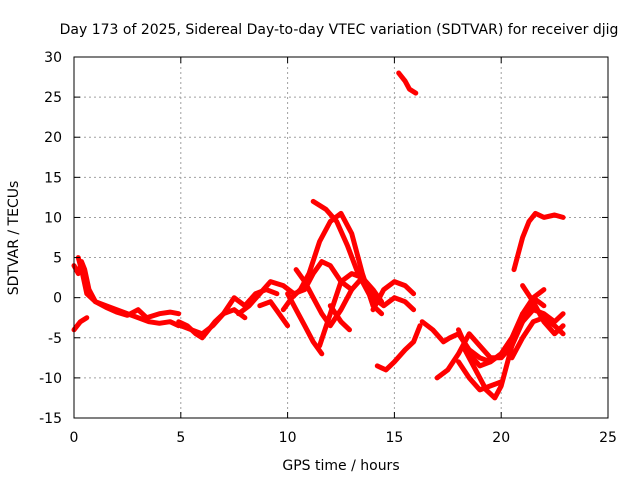 The width and height of the screenshot is (640, 480). What do you see at coordinates (50, 419) in the screenshot?
I see `y-tick-label: -15` at bounding box center [50, 419].